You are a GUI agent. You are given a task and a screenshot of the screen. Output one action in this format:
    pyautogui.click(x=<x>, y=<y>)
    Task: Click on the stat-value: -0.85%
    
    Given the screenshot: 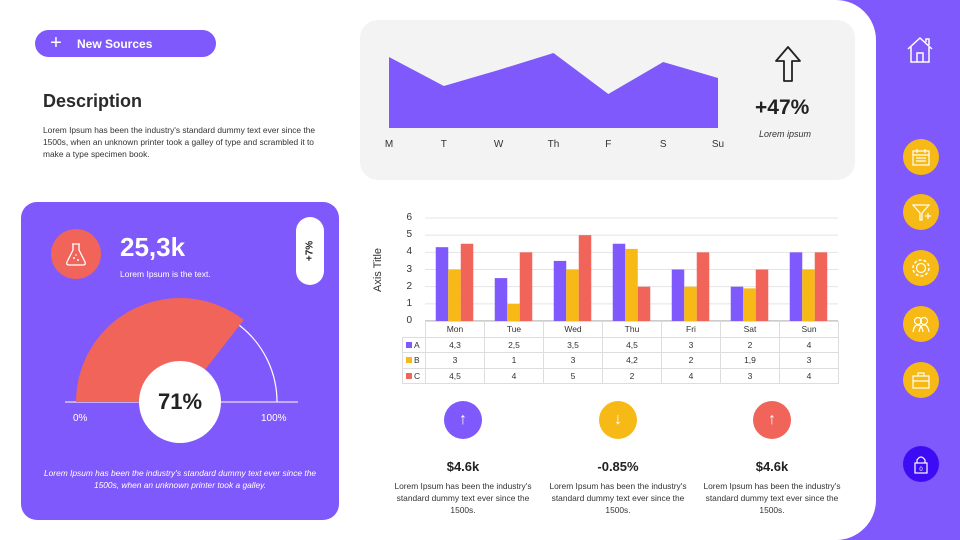 What is the action you would take?
    pyautogui.click(x=618, y=466)
    